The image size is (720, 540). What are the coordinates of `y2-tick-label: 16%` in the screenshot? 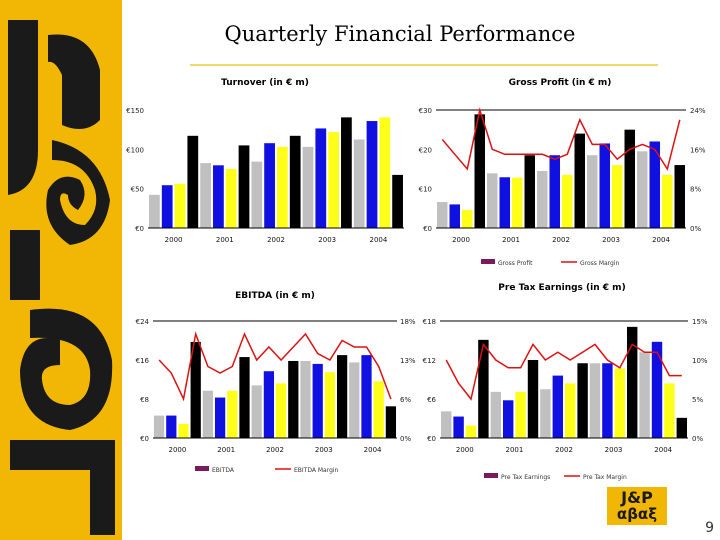 It's located at (698, 150).